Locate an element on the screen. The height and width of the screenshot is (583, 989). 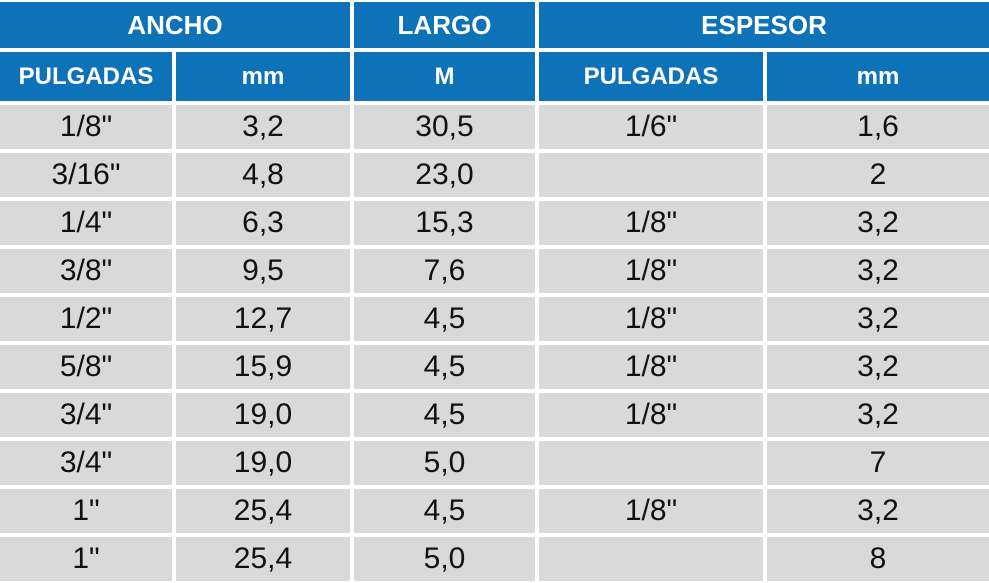
col-header-mm-espesor: mm is located at coordinates (878, 76).